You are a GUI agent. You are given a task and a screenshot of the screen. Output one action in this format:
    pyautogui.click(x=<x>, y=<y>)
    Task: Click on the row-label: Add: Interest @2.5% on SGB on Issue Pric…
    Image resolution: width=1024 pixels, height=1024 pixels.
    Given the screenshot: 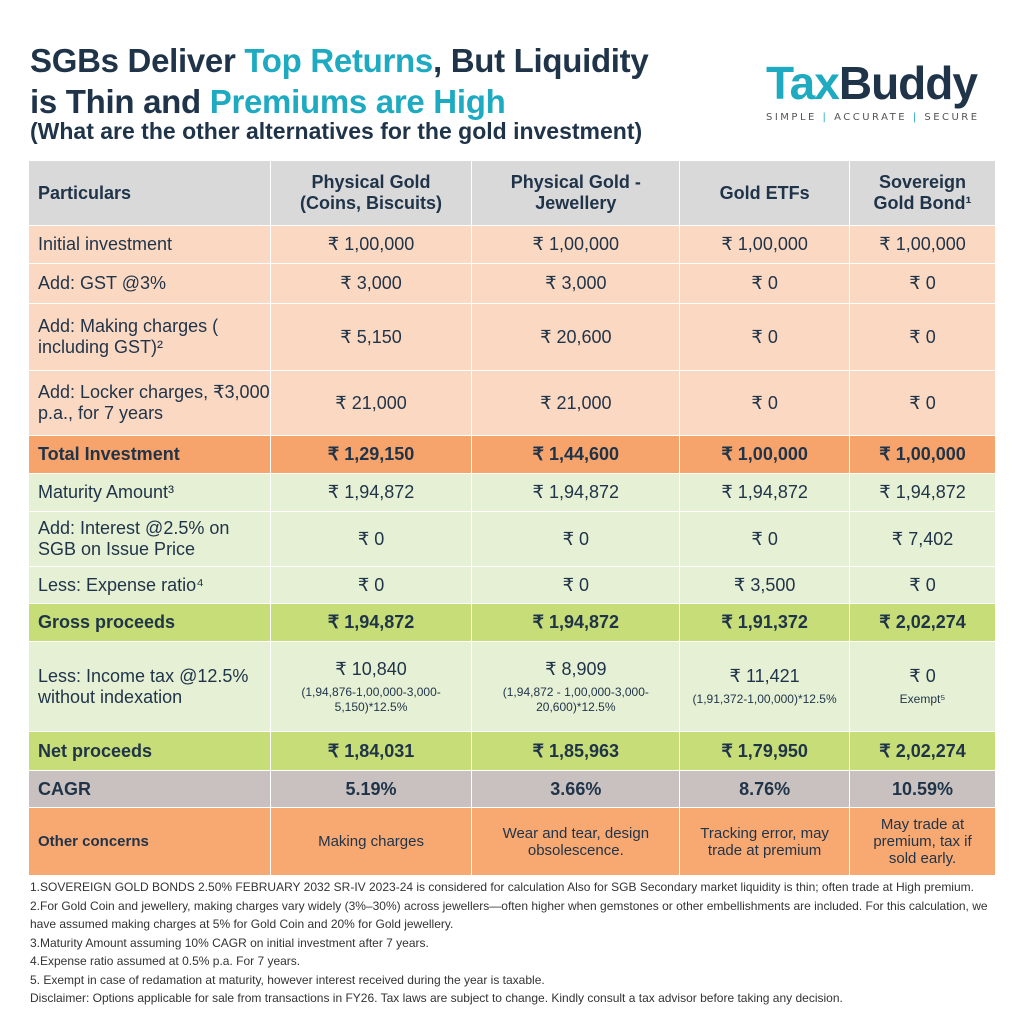 What is the action you would take?
    pyautogui.click(x=149, y=539)
    